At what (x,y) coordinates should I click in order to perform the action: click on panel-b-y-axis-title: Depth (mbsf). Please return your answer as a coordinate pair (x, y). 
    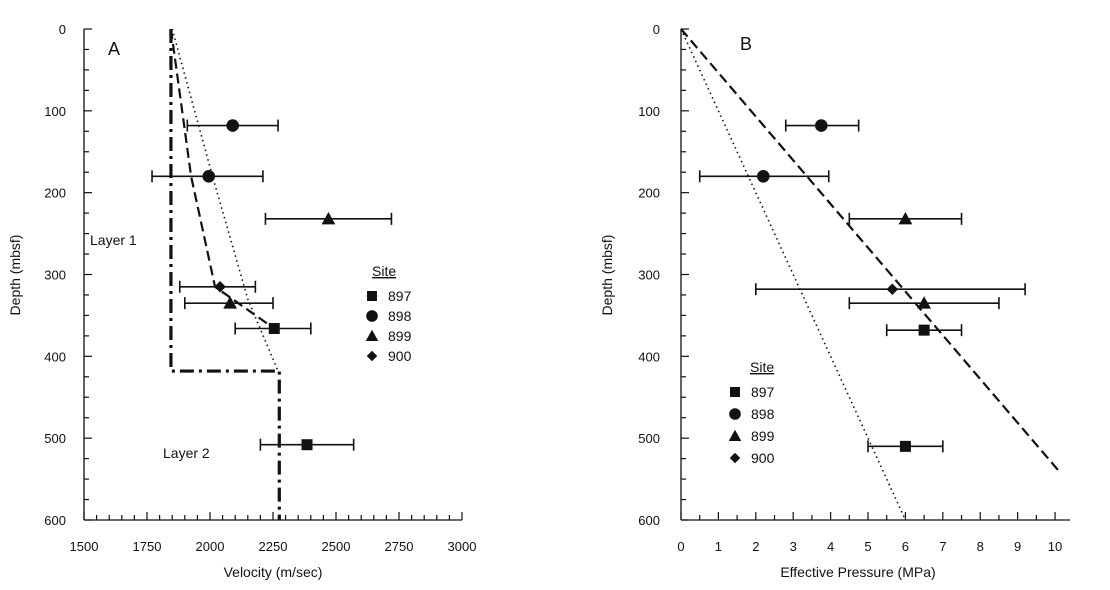
    Looking at the image, I should click on (607, 275).